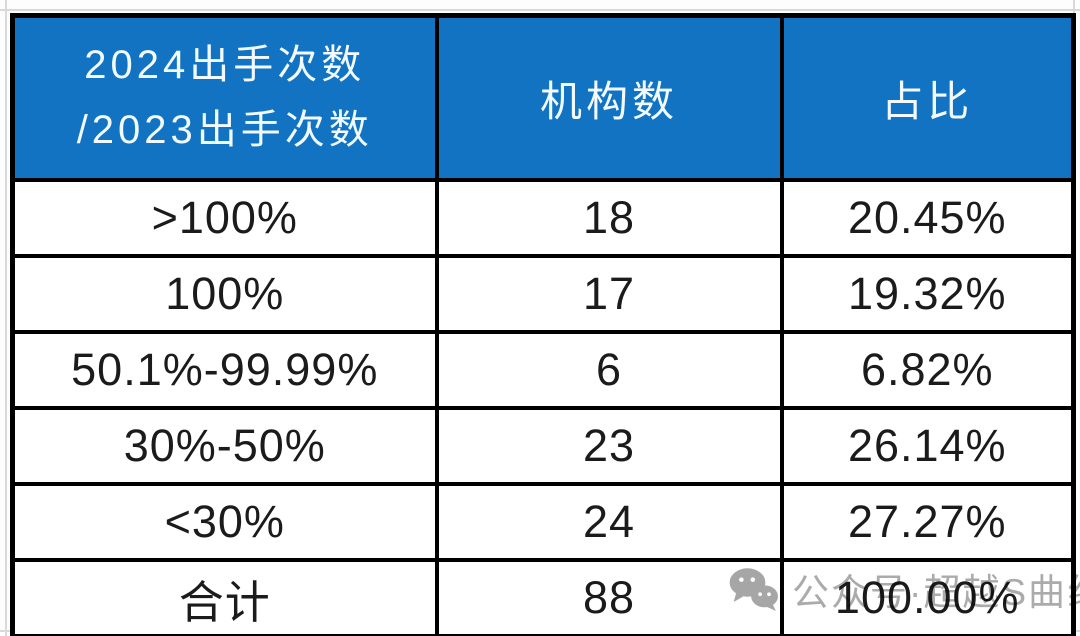  Describe the element at coordinates (224, 294) in the screenshot. I see `cell-range: 100%` at that location.